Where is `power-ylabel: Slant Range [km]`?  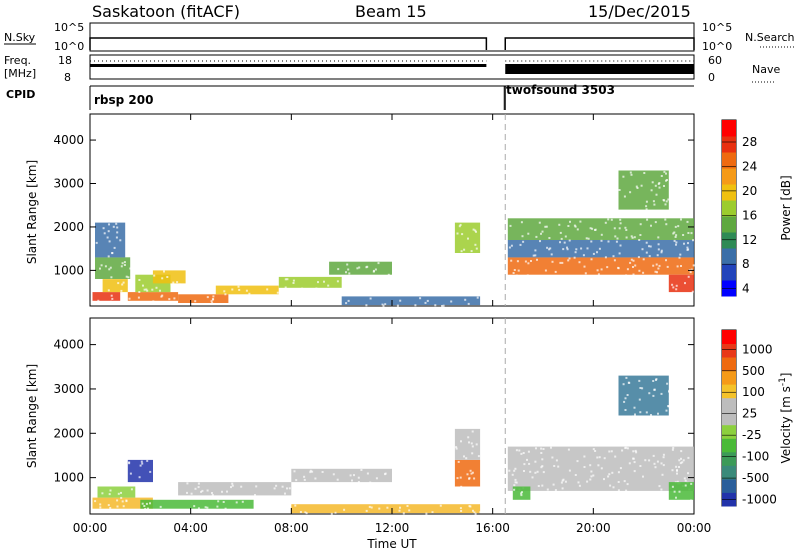 power-ylabel: Slant Range [km] is located at coordinates (32, 212).